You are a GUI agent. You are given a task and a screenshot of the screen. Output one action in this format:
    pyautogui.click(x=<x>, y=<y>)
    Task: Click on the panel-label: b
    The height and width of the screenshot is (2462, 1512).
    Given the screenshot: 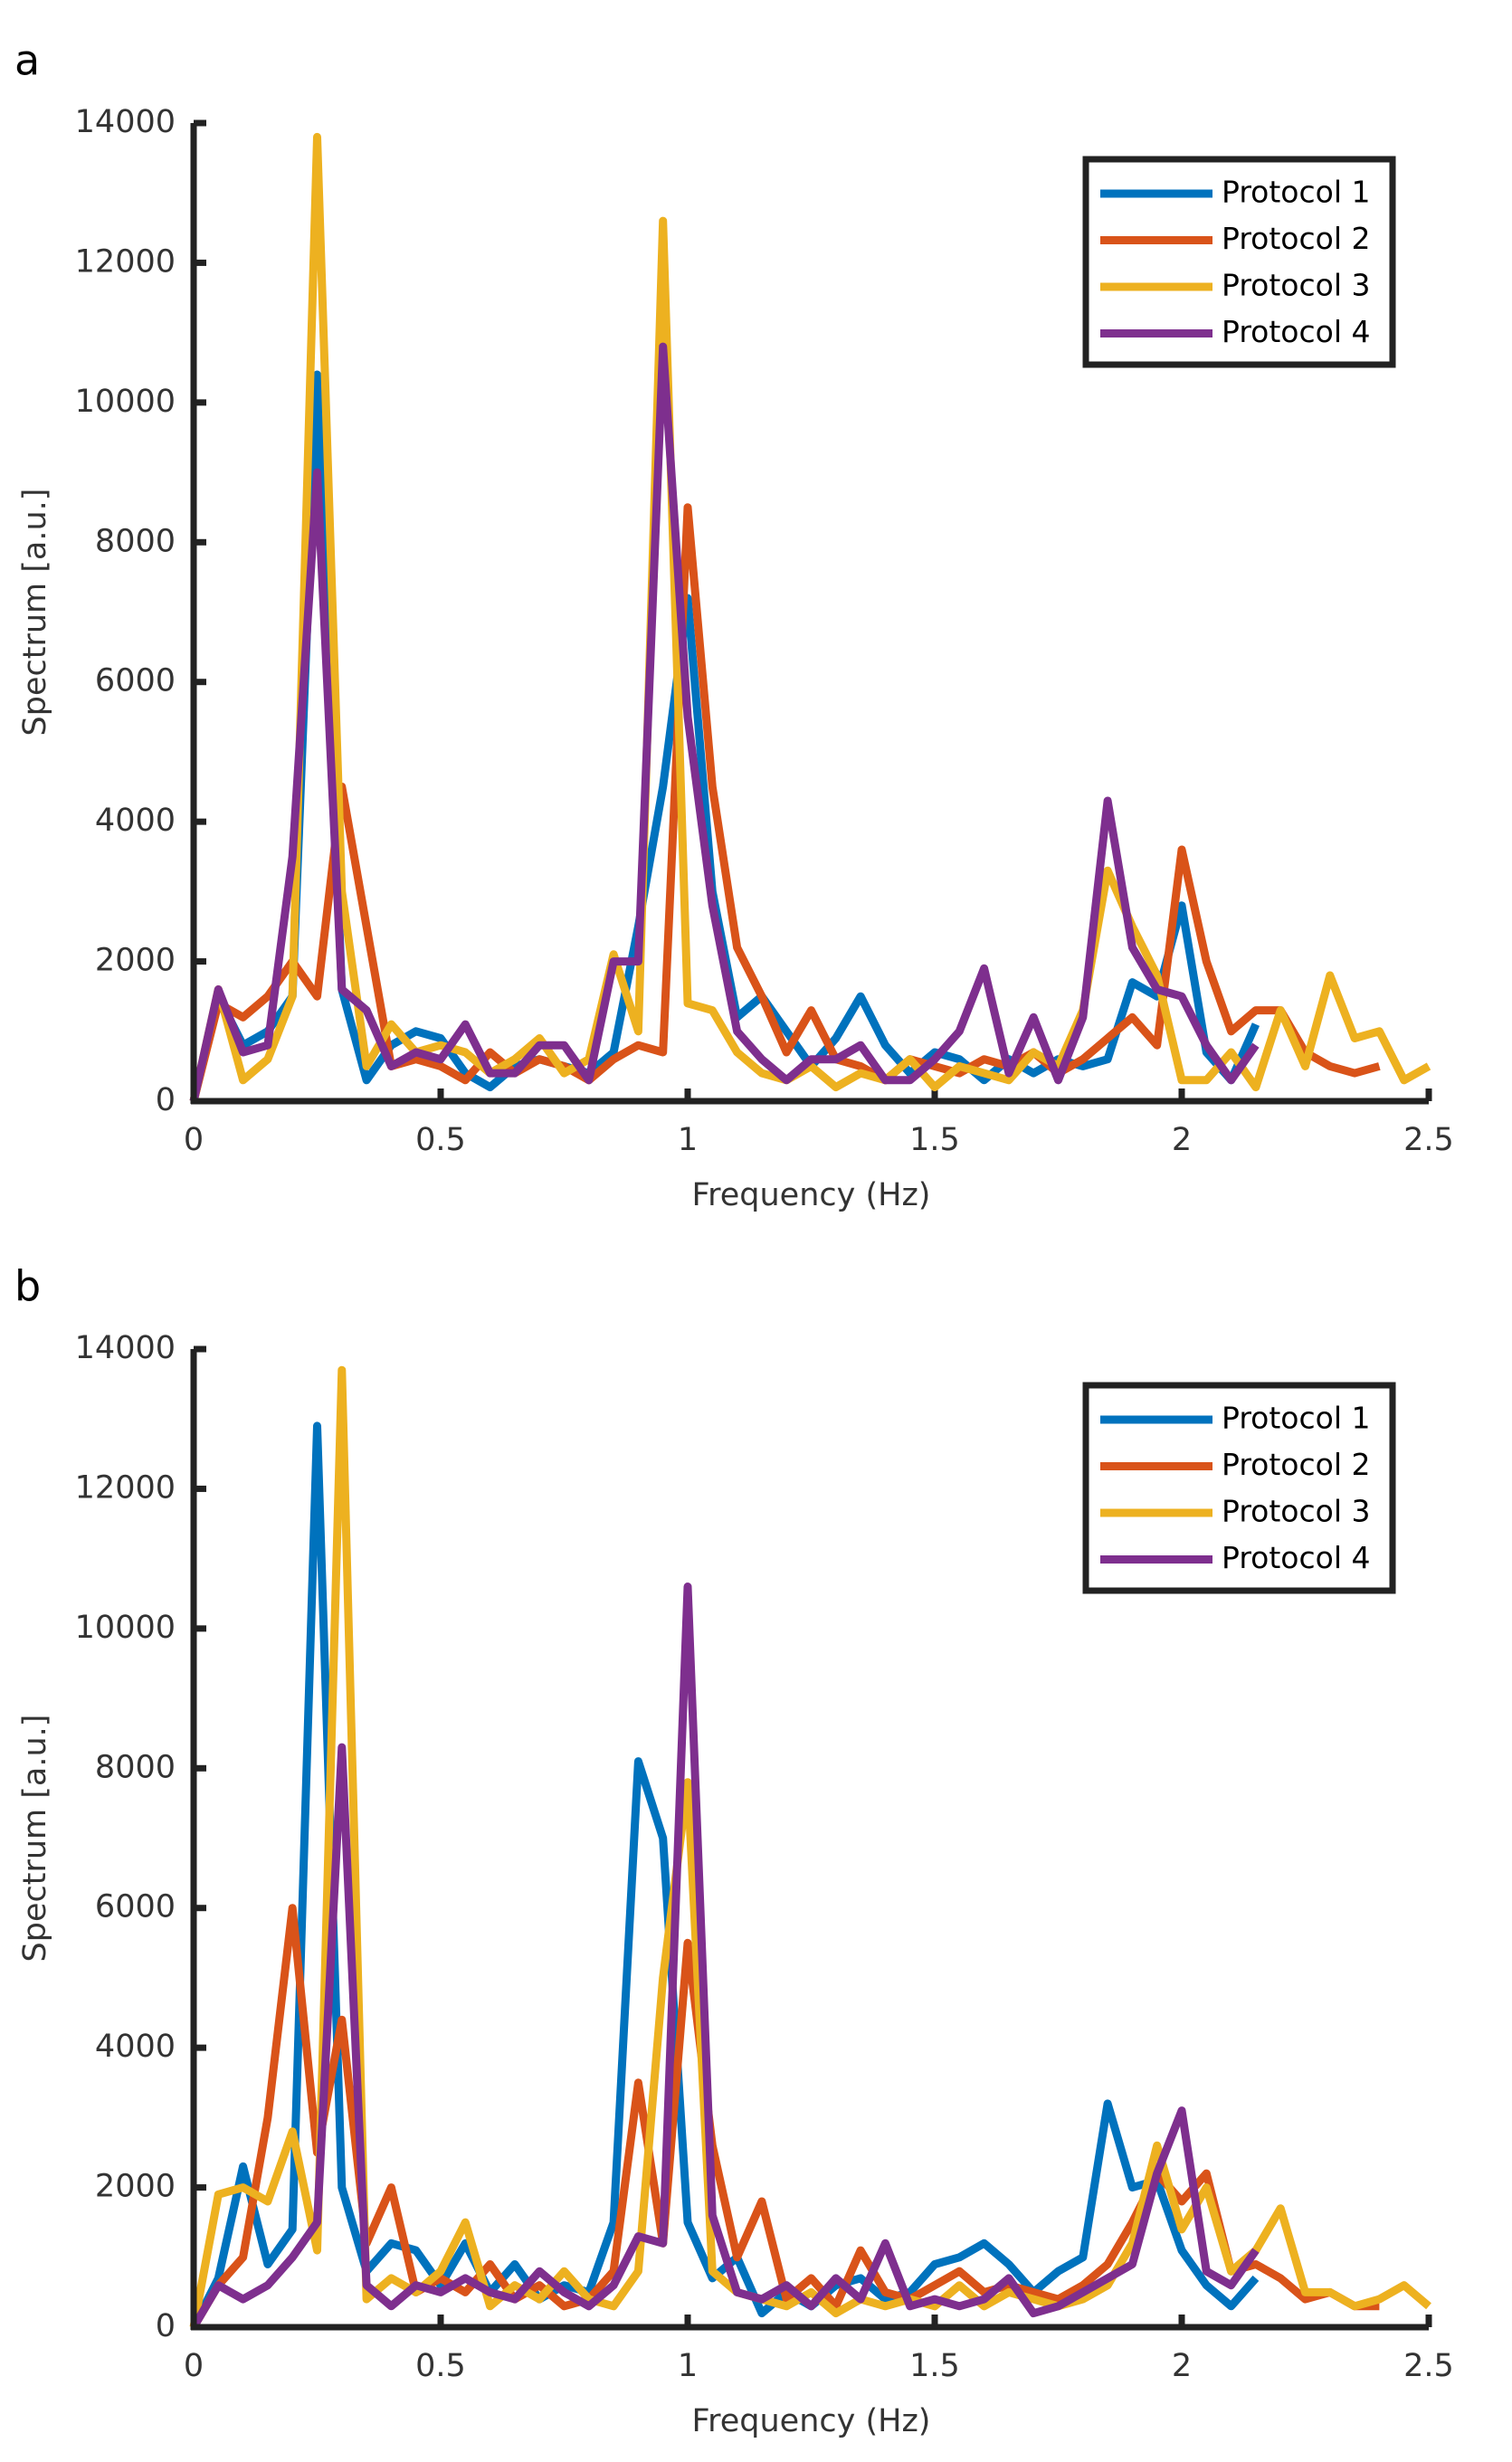 What is the action you would take?
    pyautogui.click(x=28, y=1286)
    